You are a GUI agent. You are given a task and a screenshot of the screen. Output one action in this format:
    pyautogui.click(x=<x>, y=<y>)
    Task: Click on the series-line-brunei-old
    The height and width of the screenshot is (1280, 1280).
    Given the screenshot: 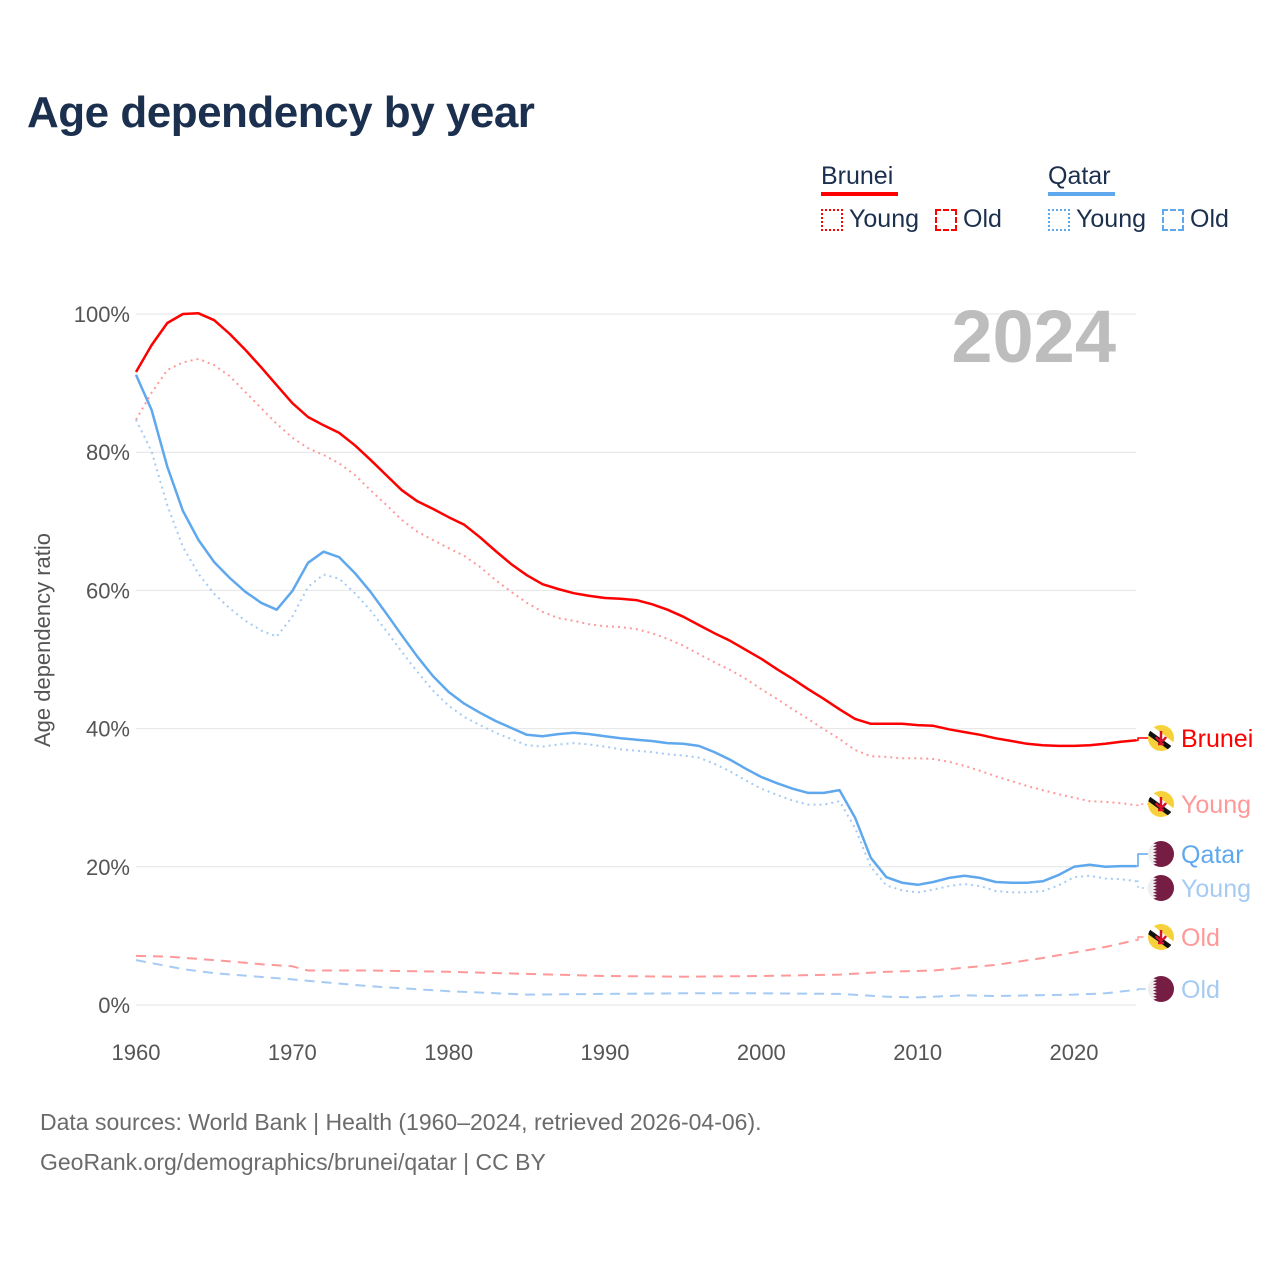 What is the action you would take?
    pyautogui.click(x=636, y=958)
    